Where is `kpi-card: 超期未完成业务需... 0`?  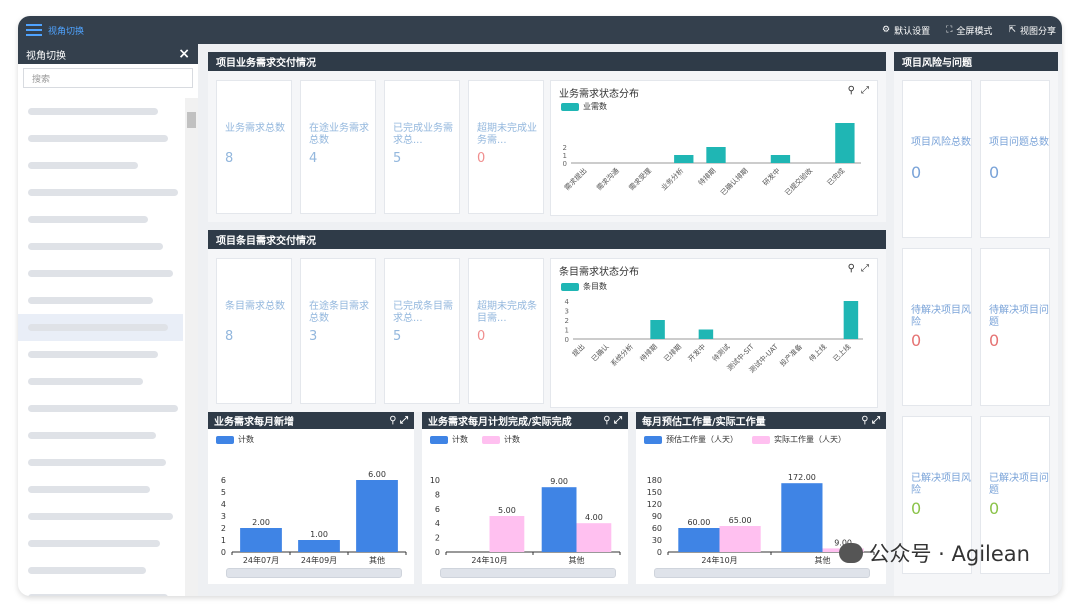
kpi-card: 超期未完成业务需... 0 is located at coordinates (506, 147).